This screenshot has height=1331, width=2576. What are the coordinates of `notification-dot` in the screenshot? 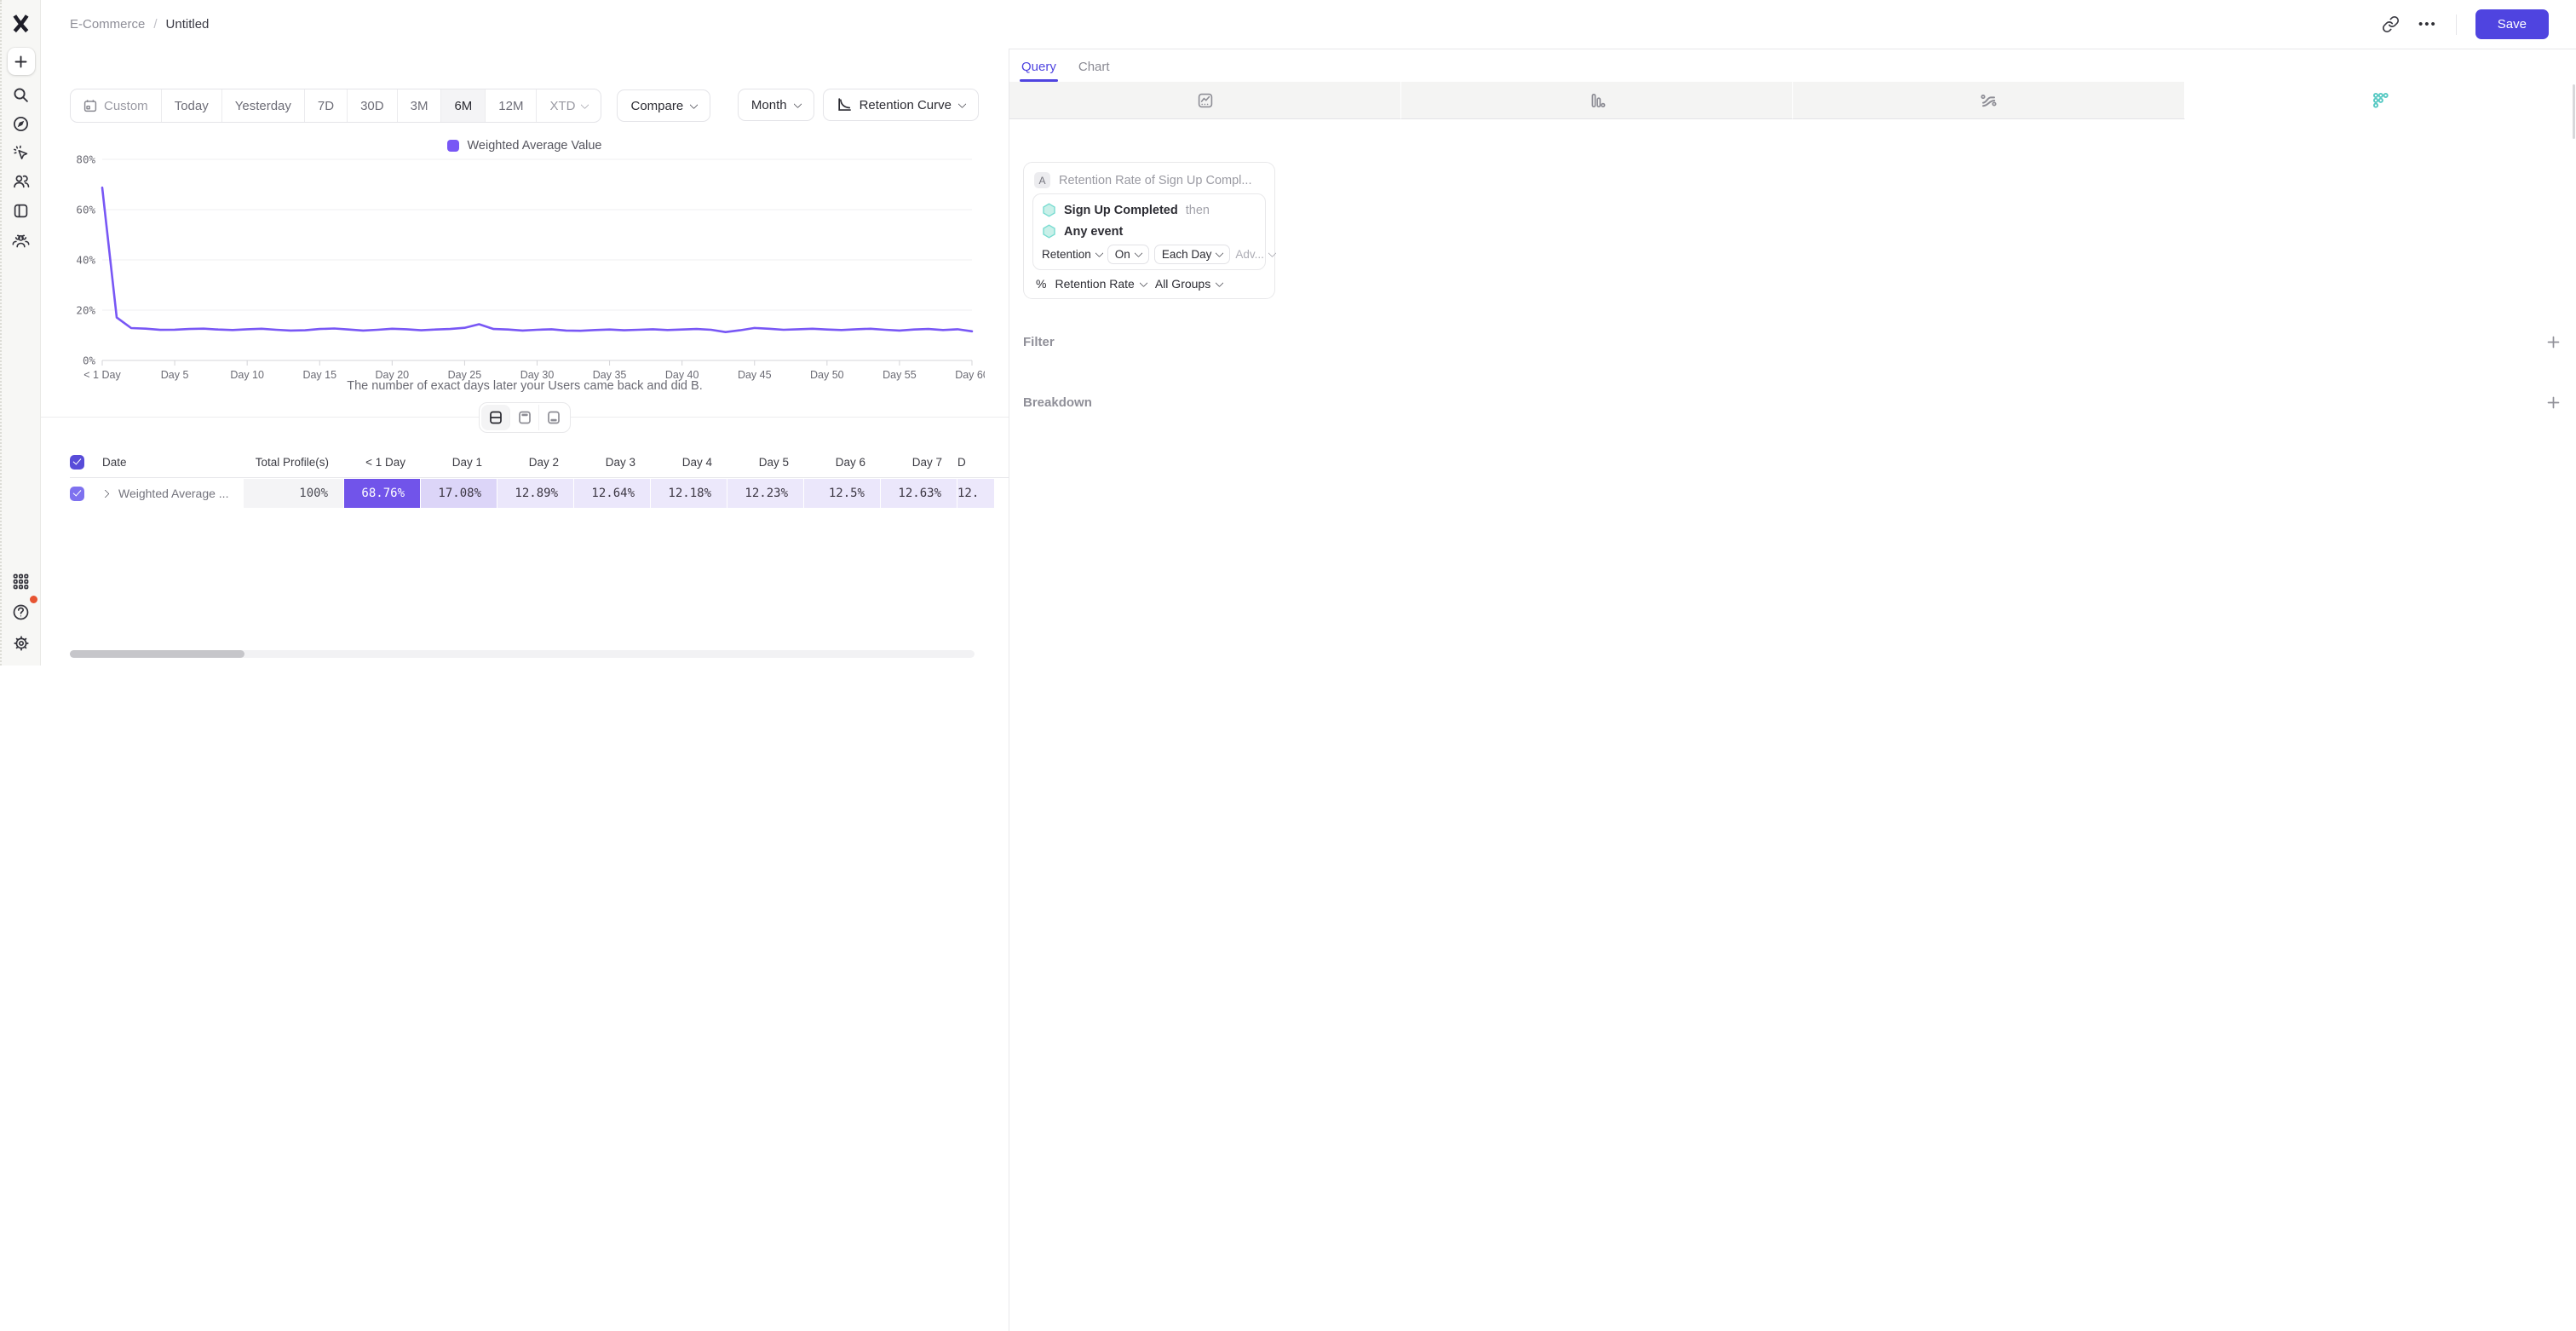 It's located at (33, 599).